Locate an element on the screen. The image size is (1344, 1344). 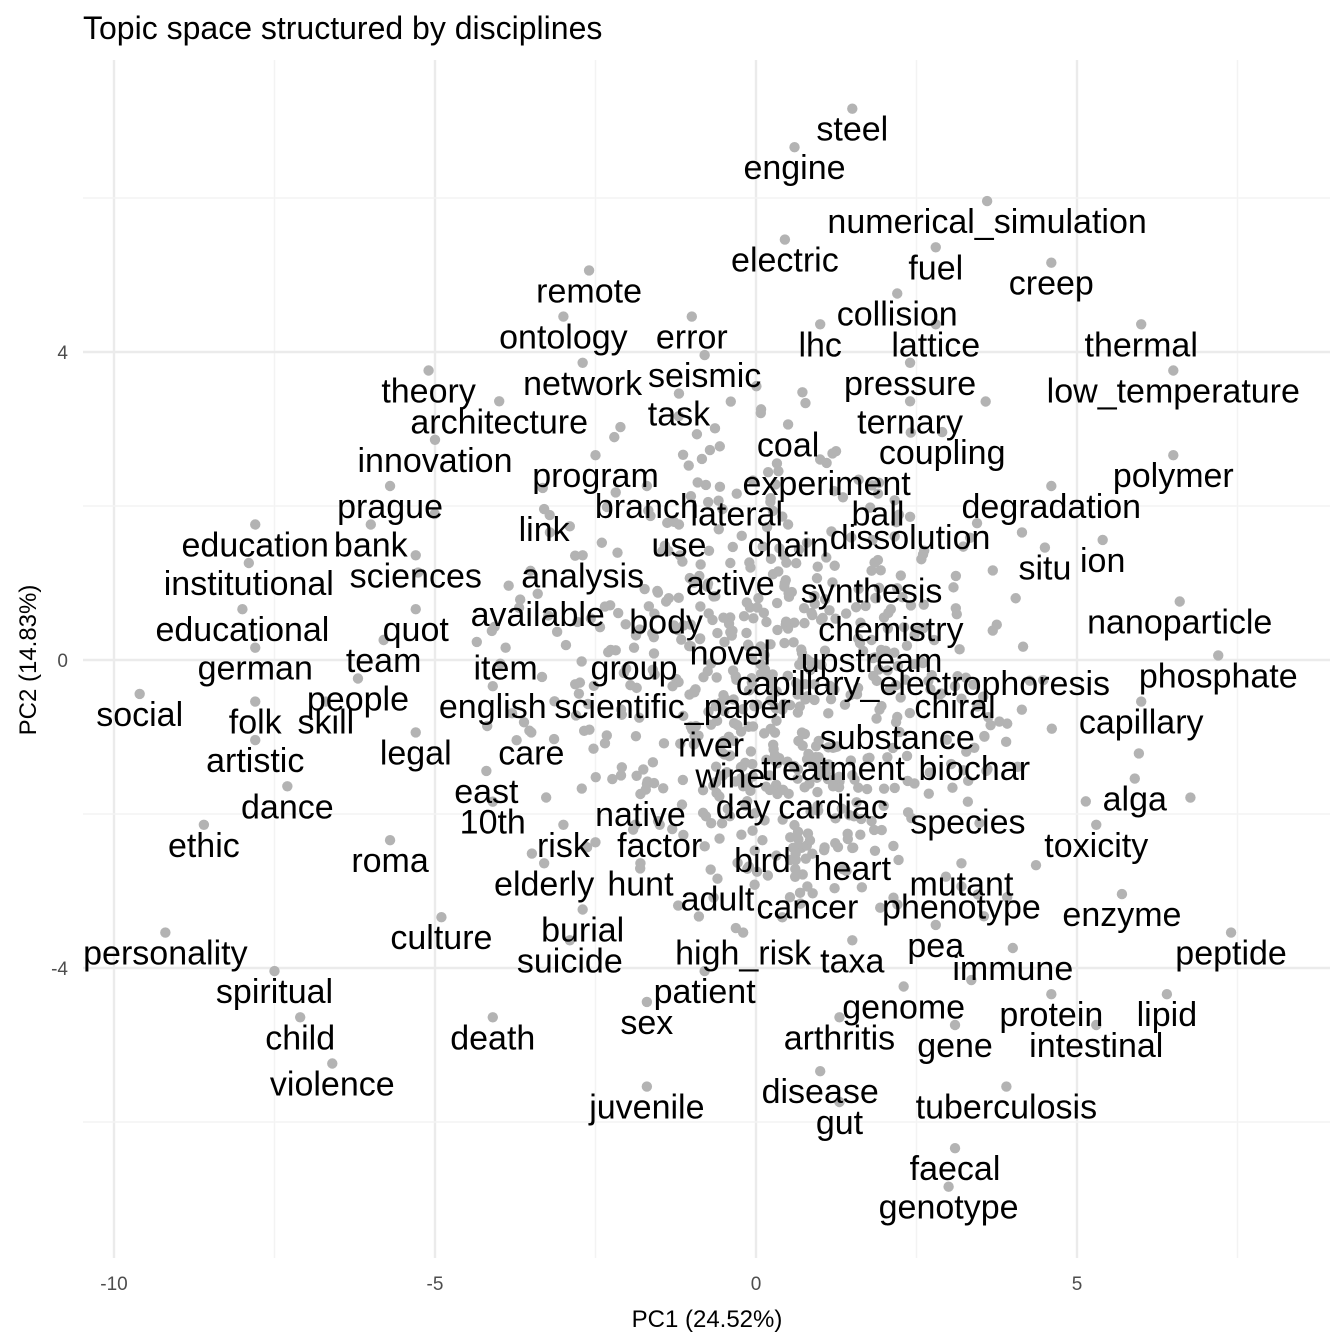
word-label: artistic is located at coordinates (255, 761).